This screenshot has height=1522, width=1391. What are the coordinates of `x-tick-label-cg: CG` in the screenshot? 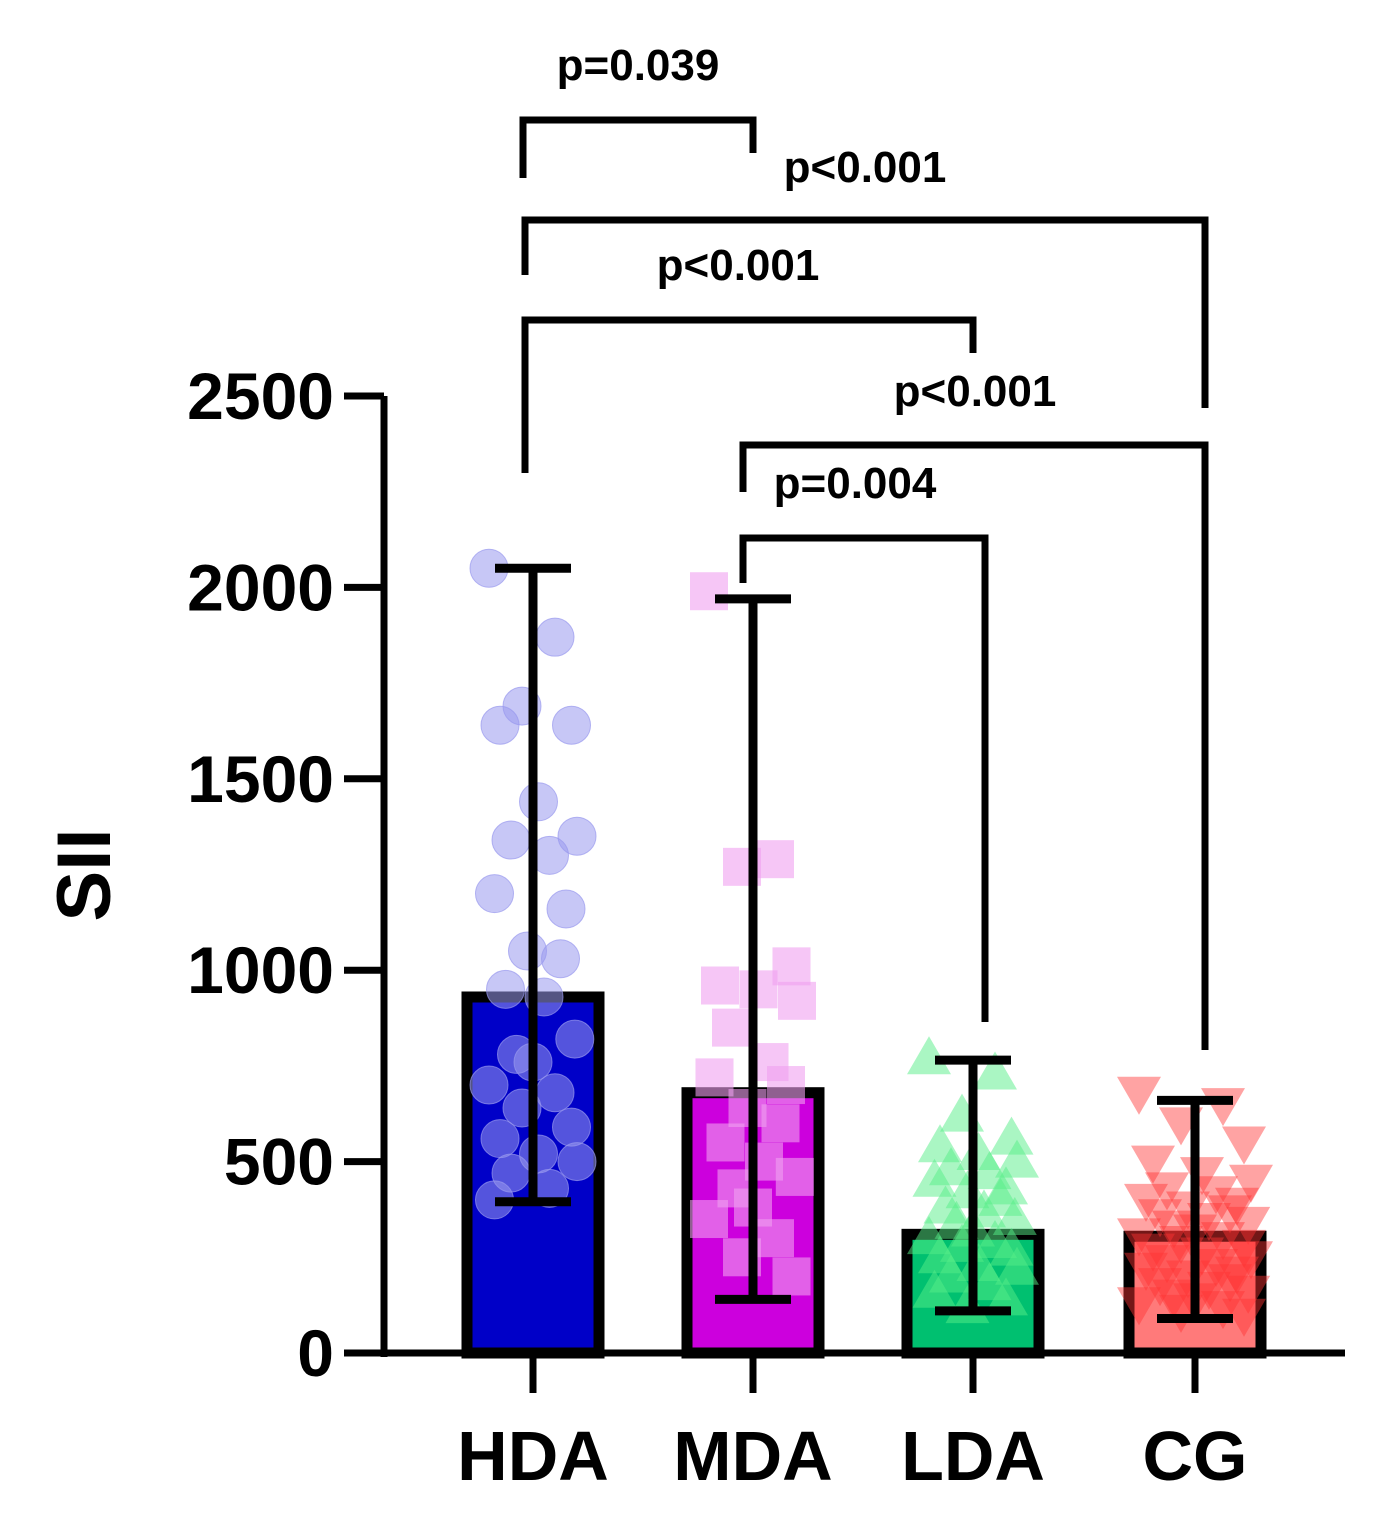 It's located at (1195, 1456).